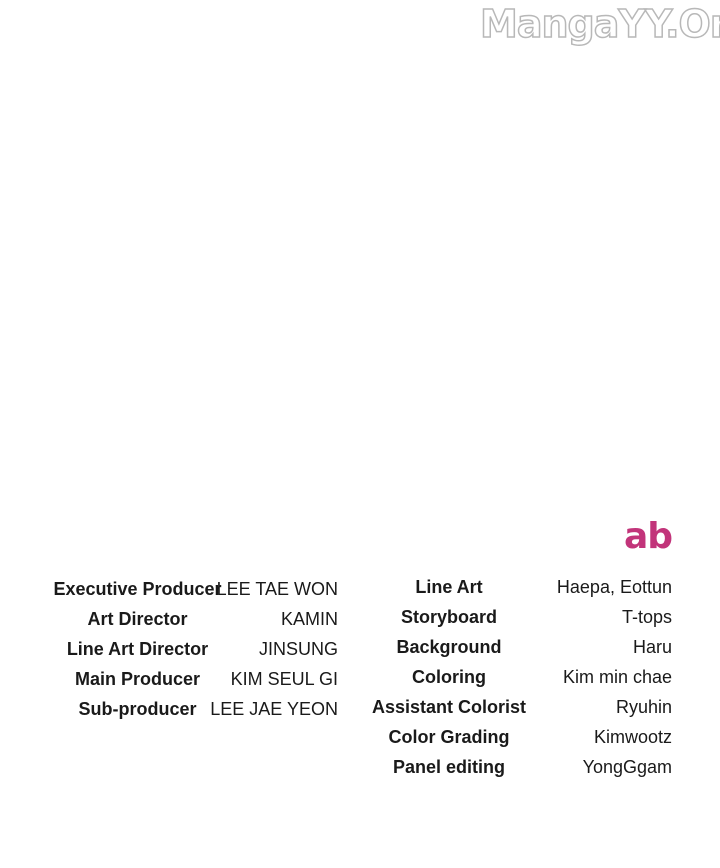 This screenshot has height=868, width=720. Describe the element at coordinates (599, 24) in the screenshot. I see `watermark-logo: MangaYY.Org` at that location.